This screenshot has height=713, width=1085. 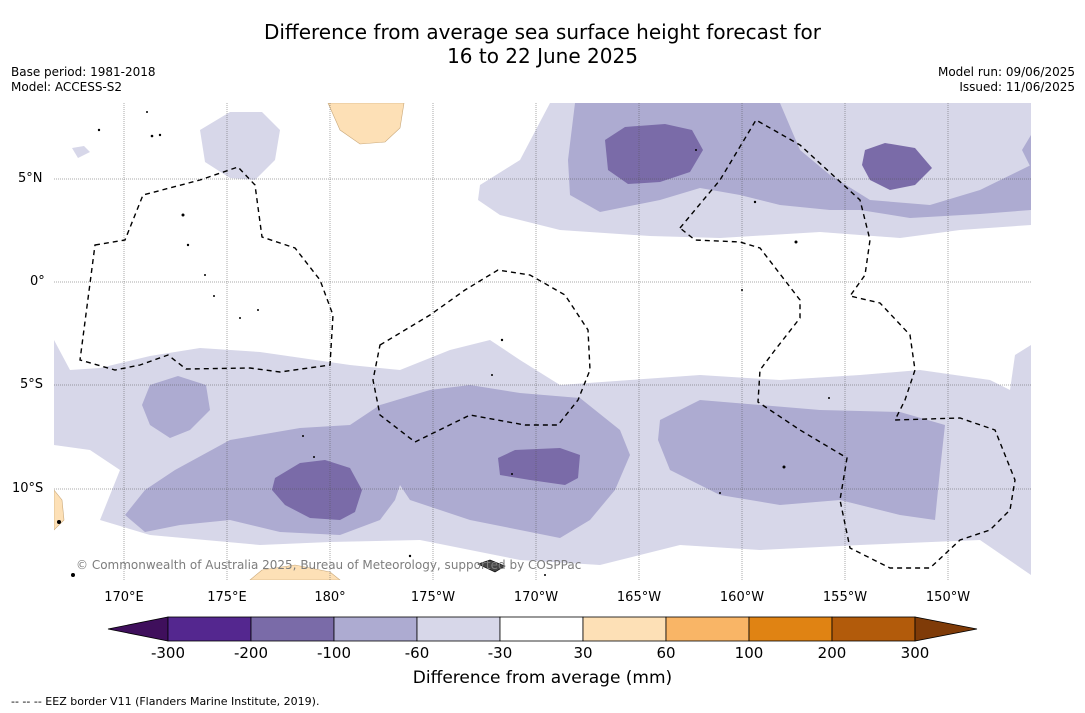 What do you see at coordinates (742, 597) in the screenshot?
I see `lon-label-160w: 160°W` at bounding box center [742, 597].